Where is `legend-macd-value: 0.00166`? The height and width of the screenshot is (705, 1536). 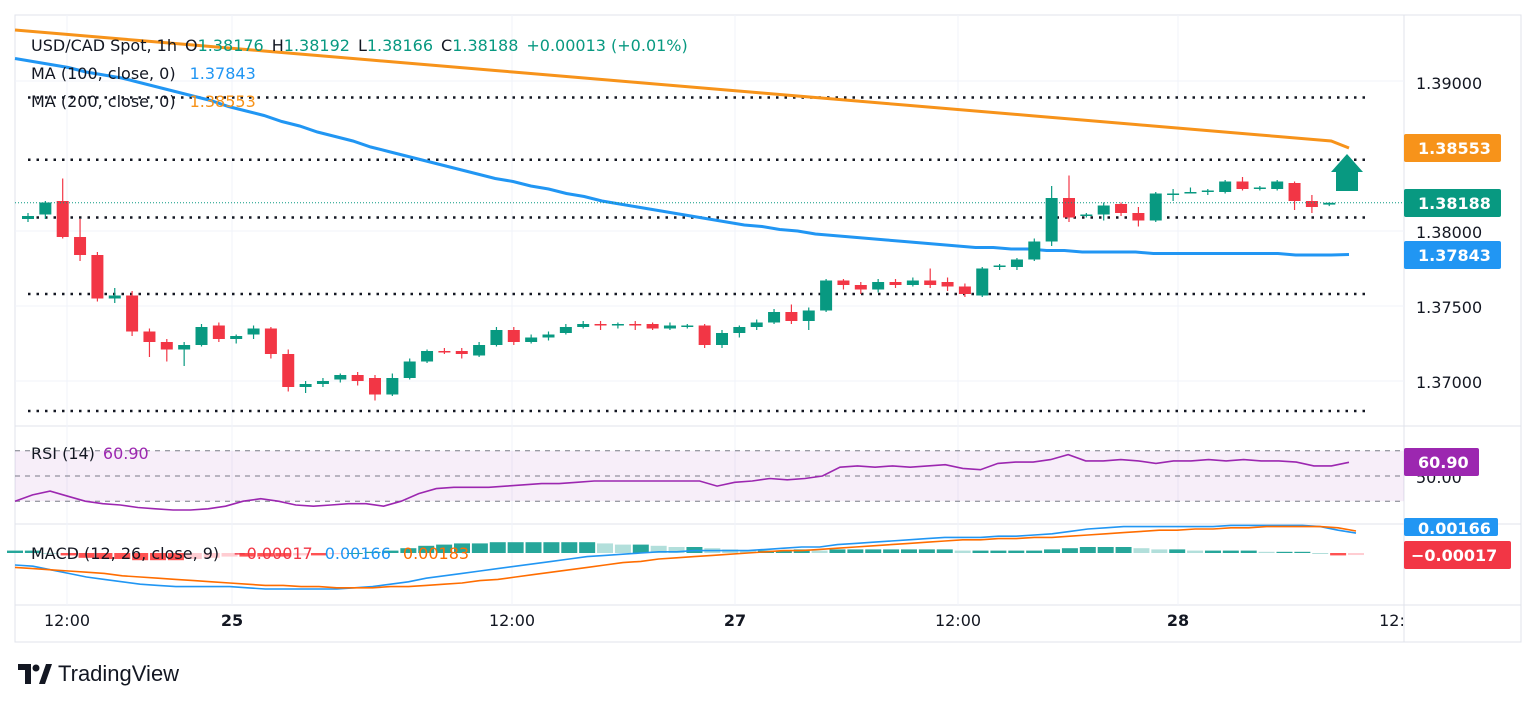 legend-macd-value: 0.00166 is located at coordinates (358, 553).